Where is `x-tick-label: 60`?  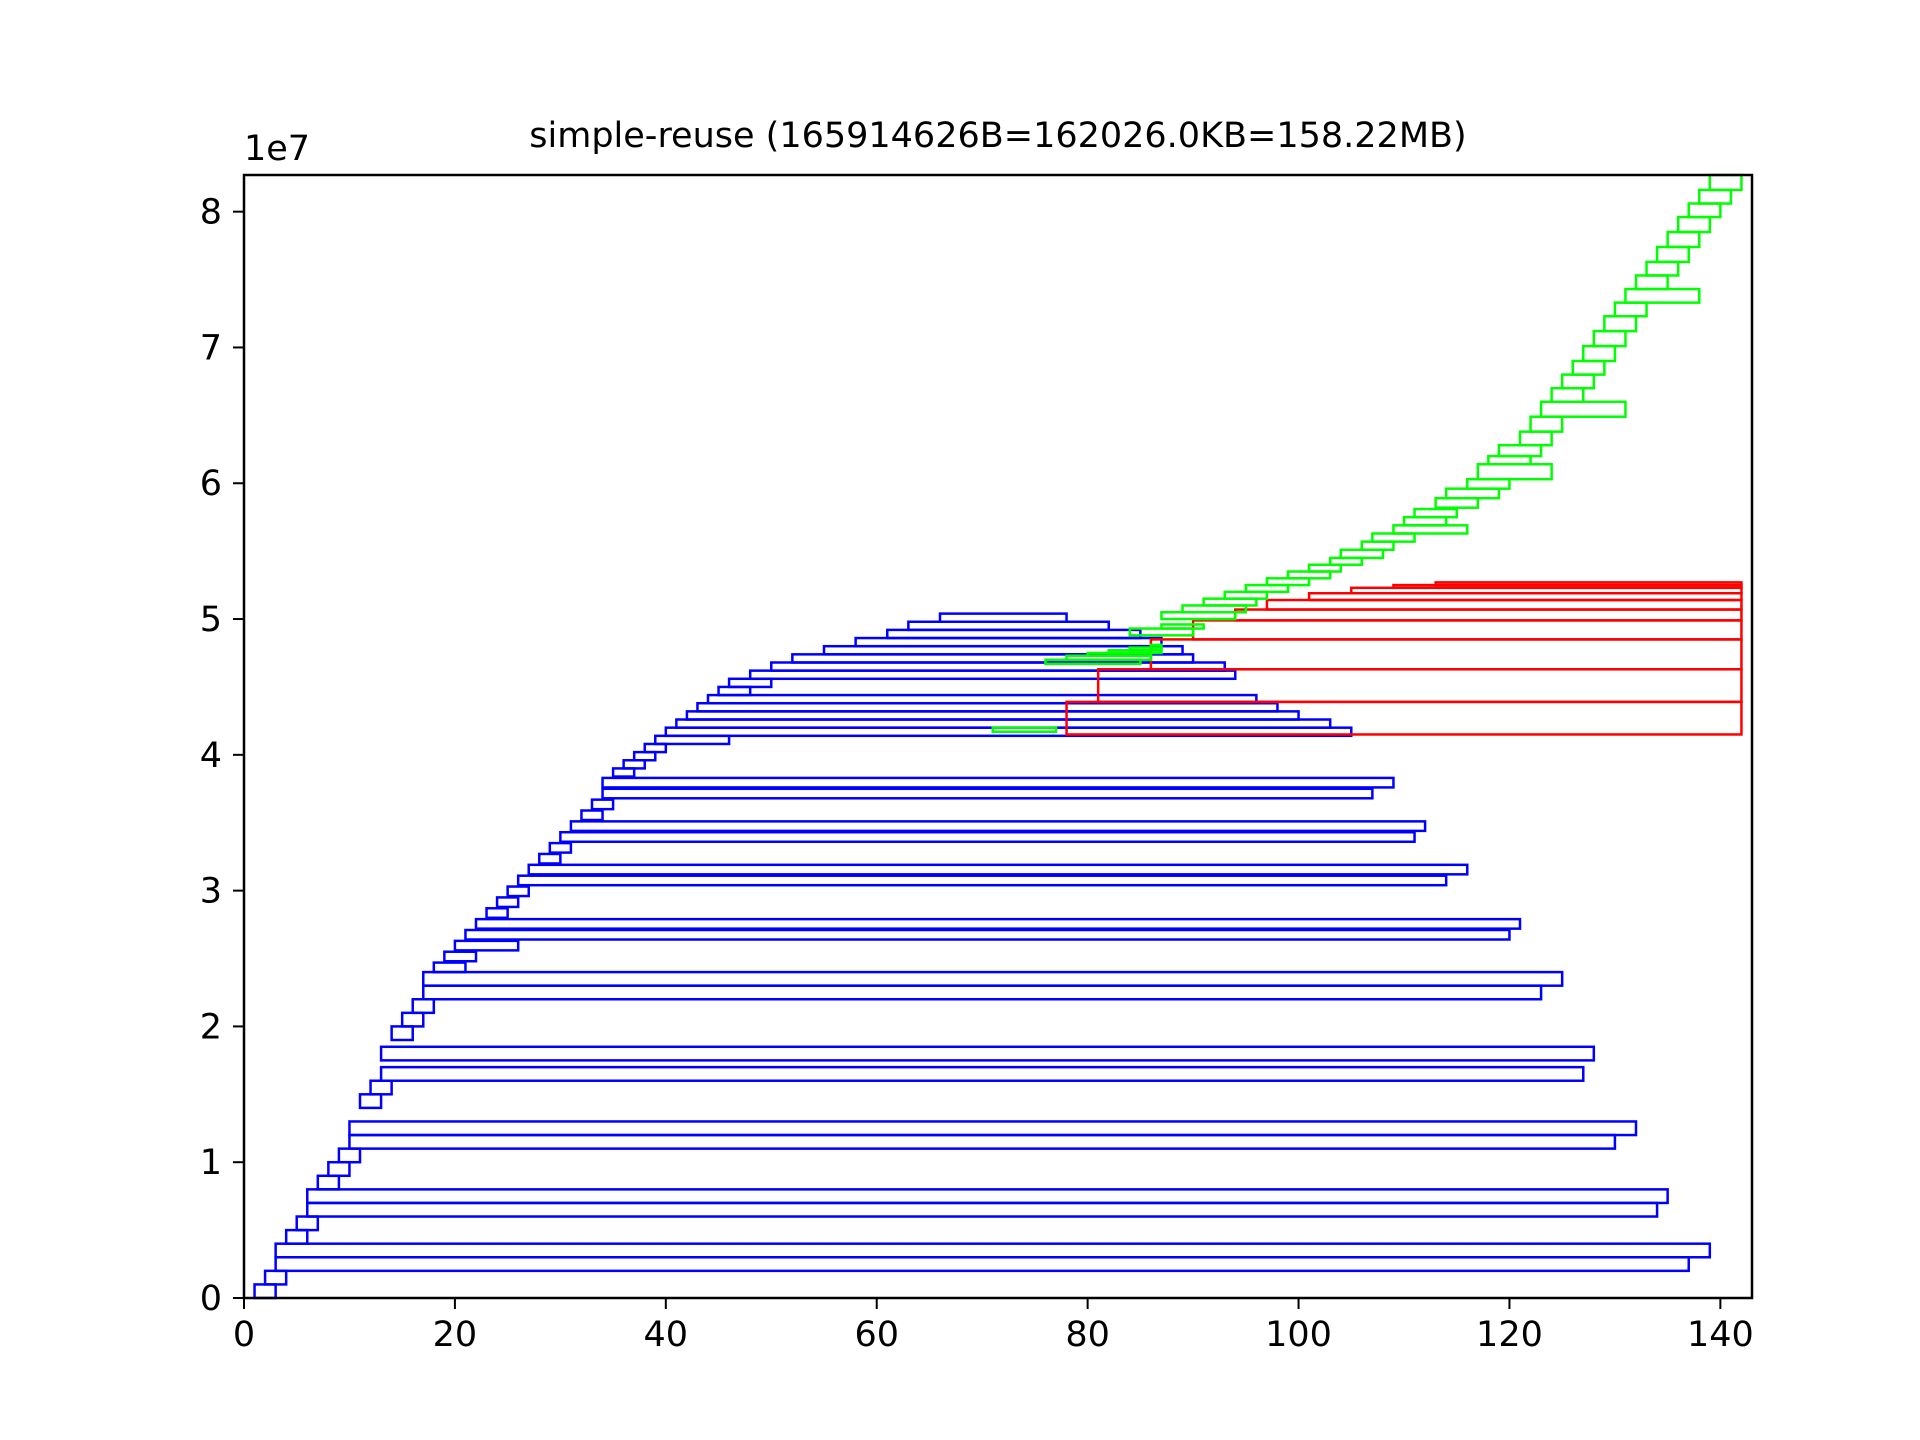 x-tick-label: 60 is located at coordinates (876, 1335).